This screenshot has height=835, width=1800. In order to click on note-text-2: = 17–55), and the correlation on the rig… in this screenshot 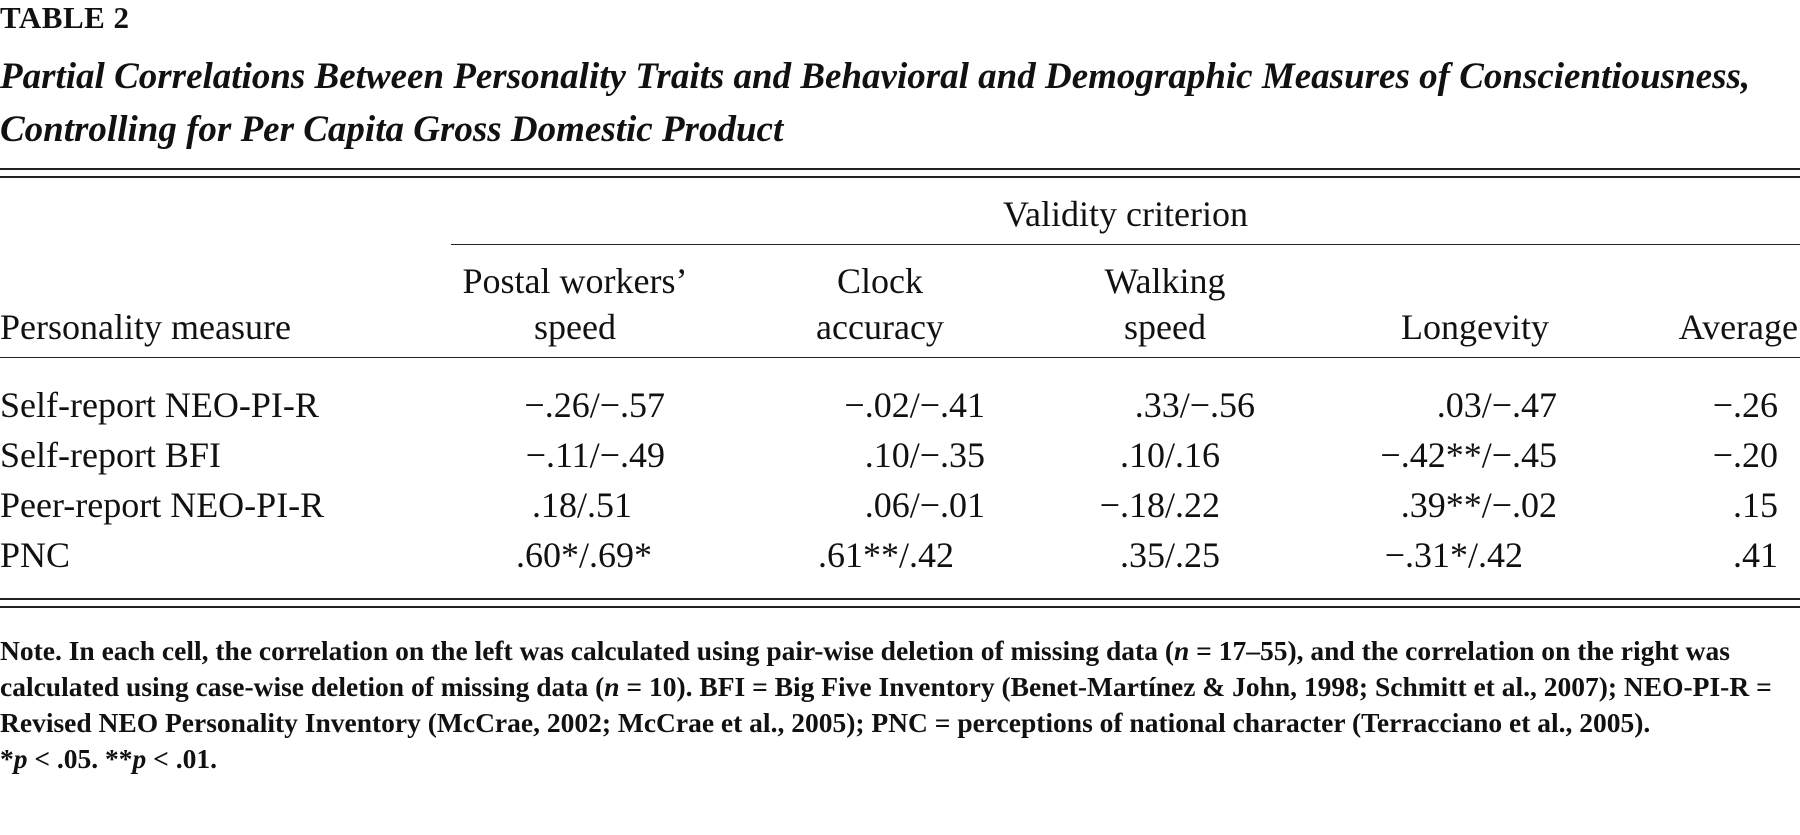, I will do `click(865, 668)`.